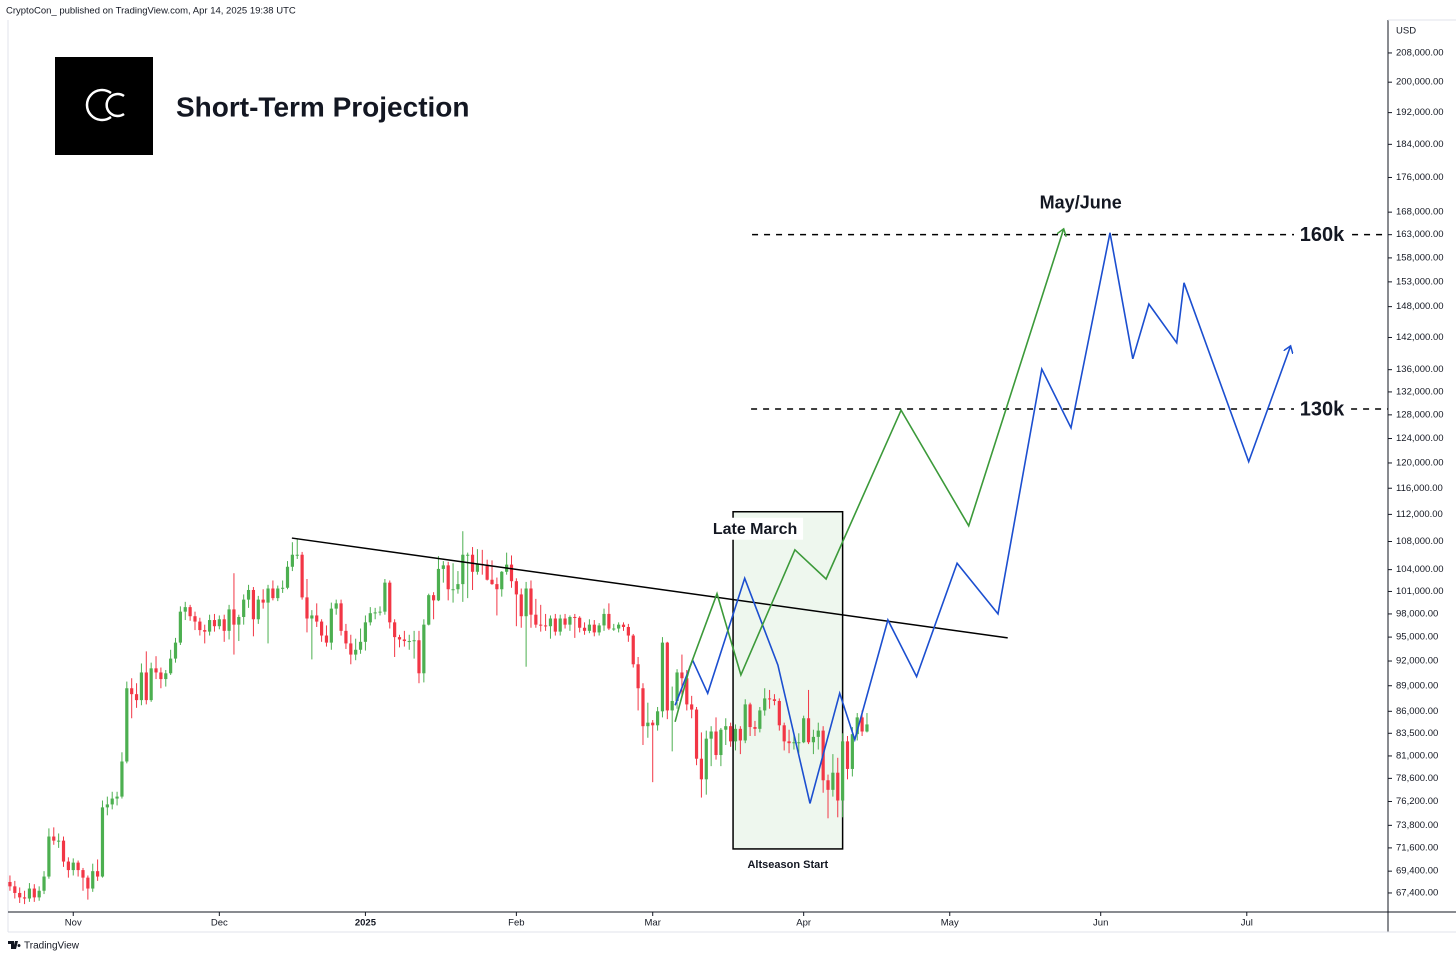 This screenshot has height=958, width=1456. Describe the element at coordinates (1417, 755) in the screenshot. I see `y-tick-label: 81,000.00` at that location.